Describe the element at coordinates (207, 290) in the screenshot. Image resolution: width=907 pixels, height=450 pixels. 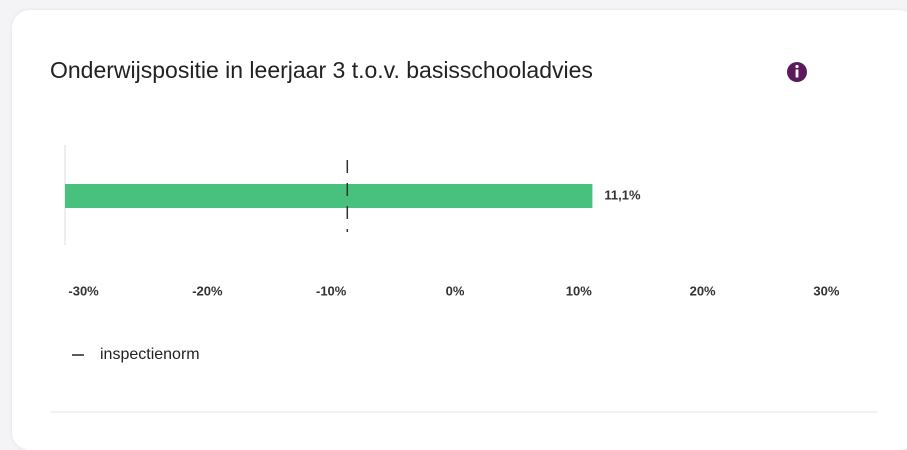
I see `x-tick-label: -20%` at that location.